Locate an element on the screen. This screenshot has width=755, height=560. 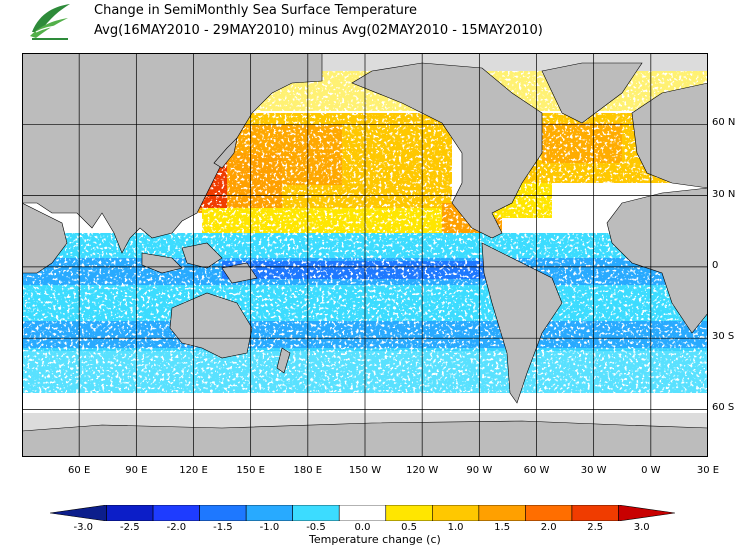
lon-tick-label: 90 E is located at coordinates (136, 470).